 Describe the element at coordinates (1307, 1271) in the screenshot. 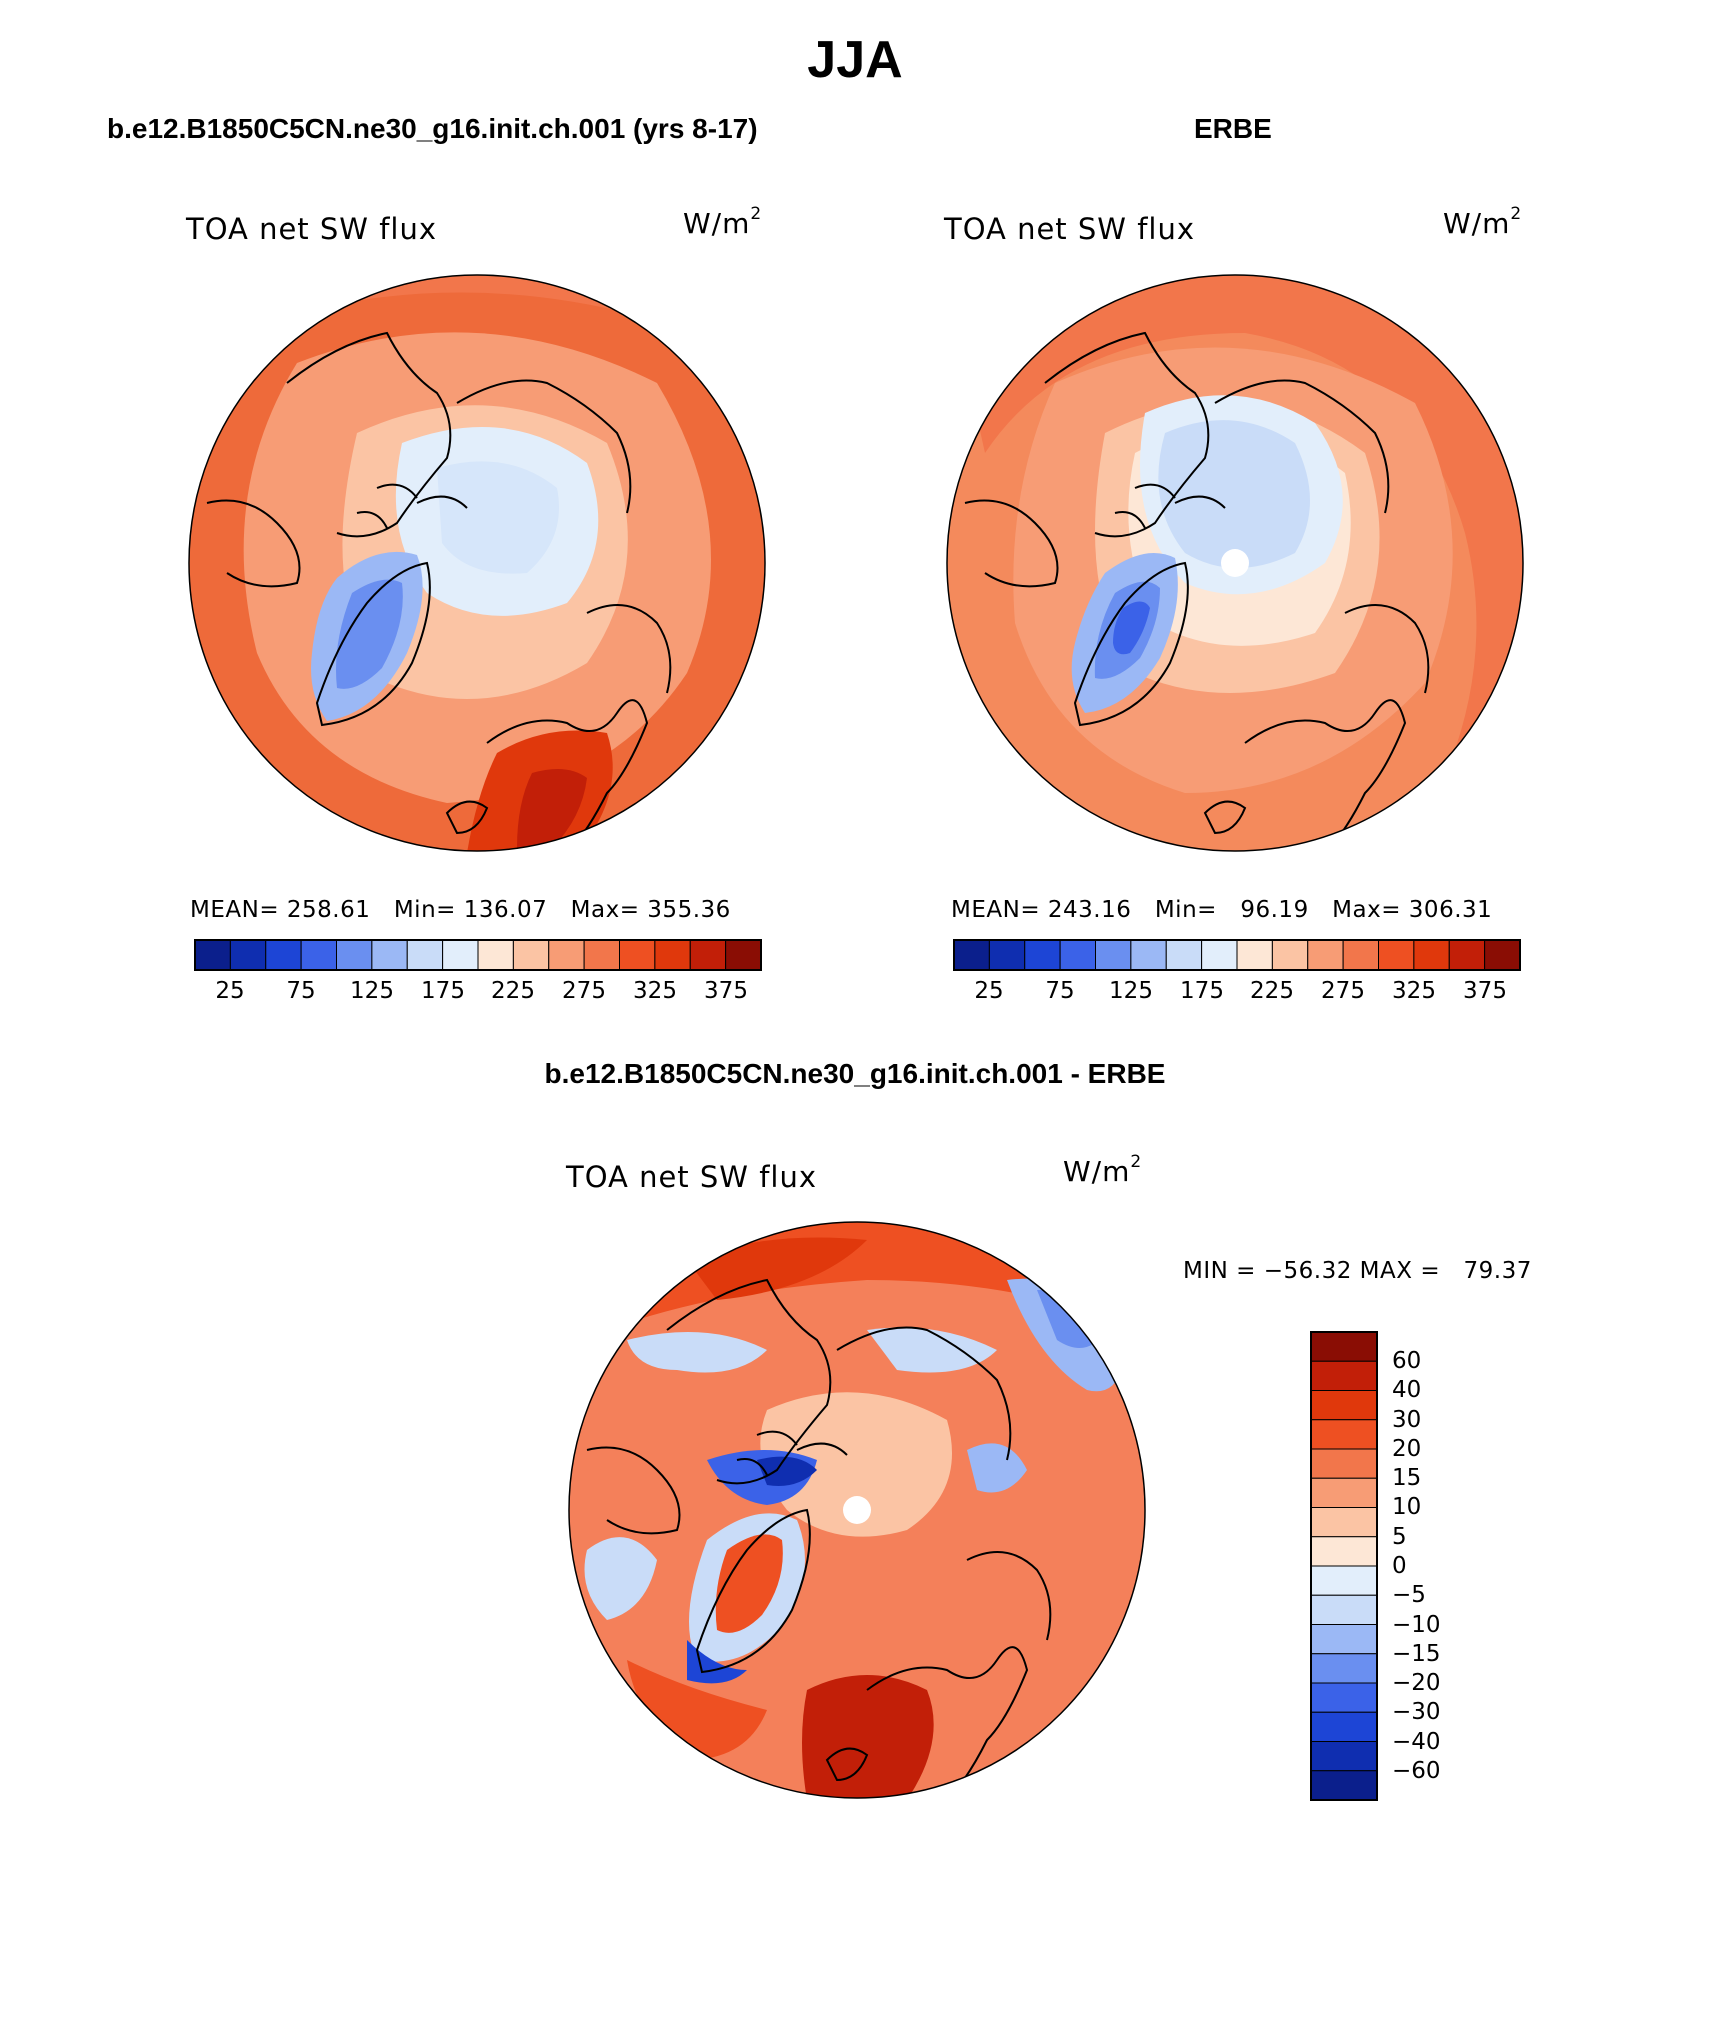

I see `panel-3-min: −56.32` at that location.